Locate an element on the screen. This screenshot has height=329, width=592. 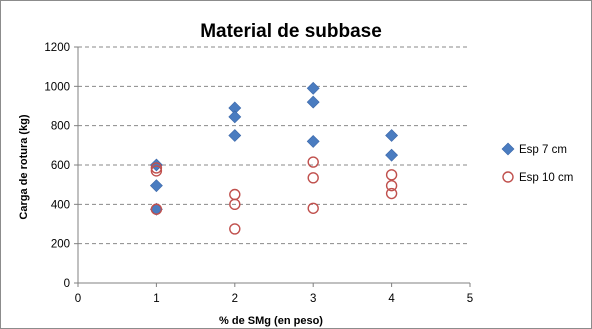
y-tick-label: 1000 is located at coordinates (57, 87).